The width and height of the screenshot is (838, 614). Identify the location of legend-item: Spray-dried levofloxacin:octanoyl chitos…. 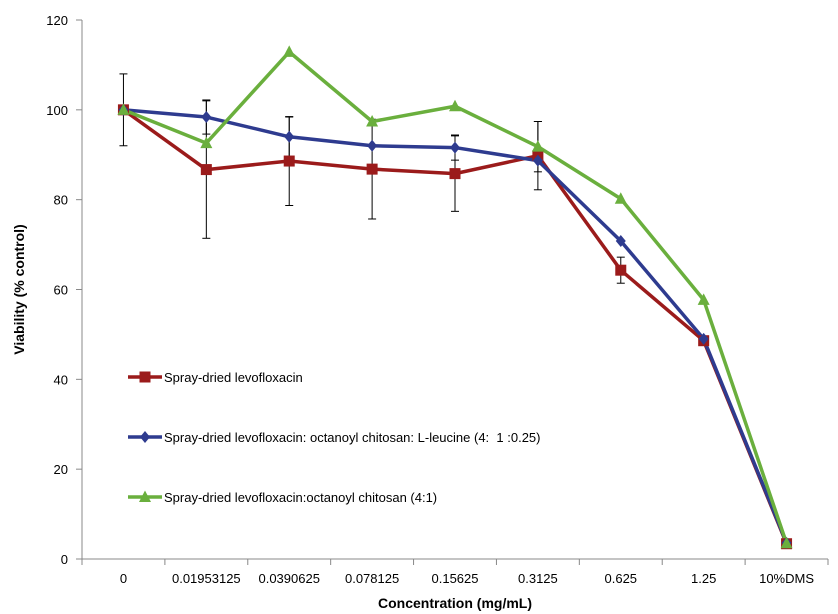
(282, 497).